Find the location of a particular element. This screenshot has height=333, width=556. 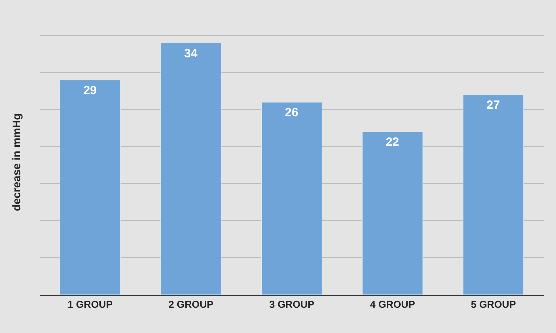

x-tick-label: 3 GROUP is located at coordinates (292, 305).